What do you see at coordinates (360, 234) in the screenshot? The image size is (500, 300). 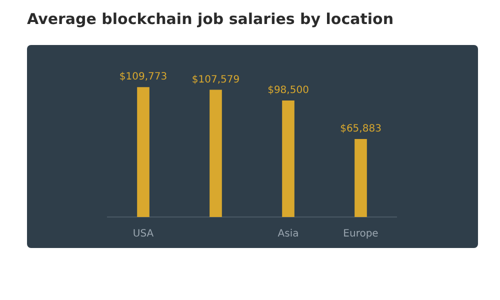 I see `x-tick-label: Europe` at bounding box center [360, 234].